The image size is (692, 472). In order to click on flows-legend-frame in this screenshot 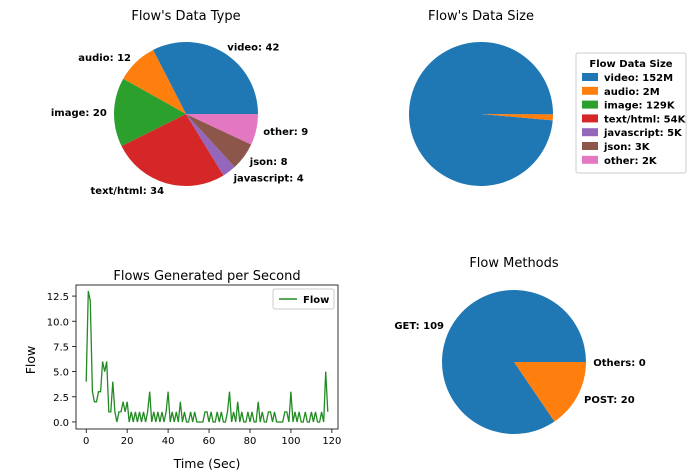, I will do `click(303, 299)`.